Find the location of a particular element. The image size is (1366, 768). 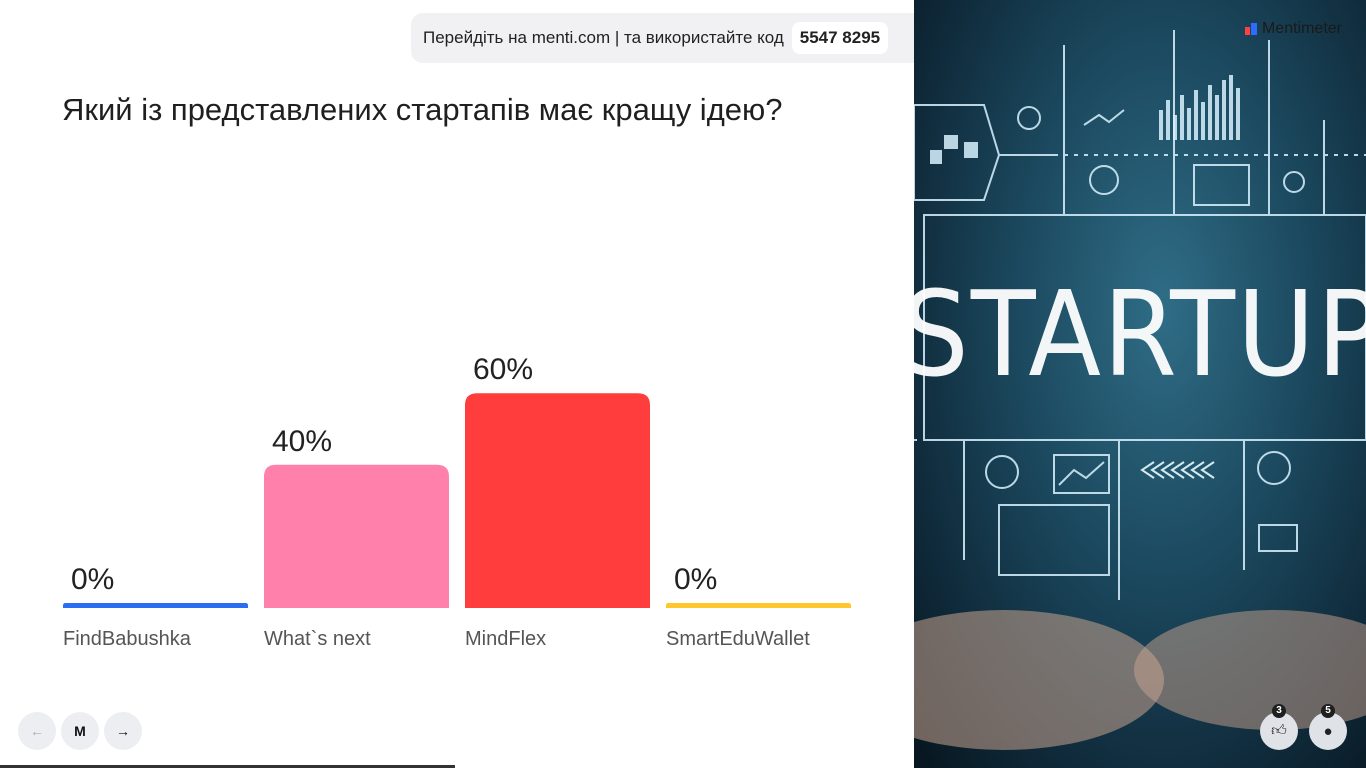

bar-value-label: 40% is located at coordinates (302, 441).